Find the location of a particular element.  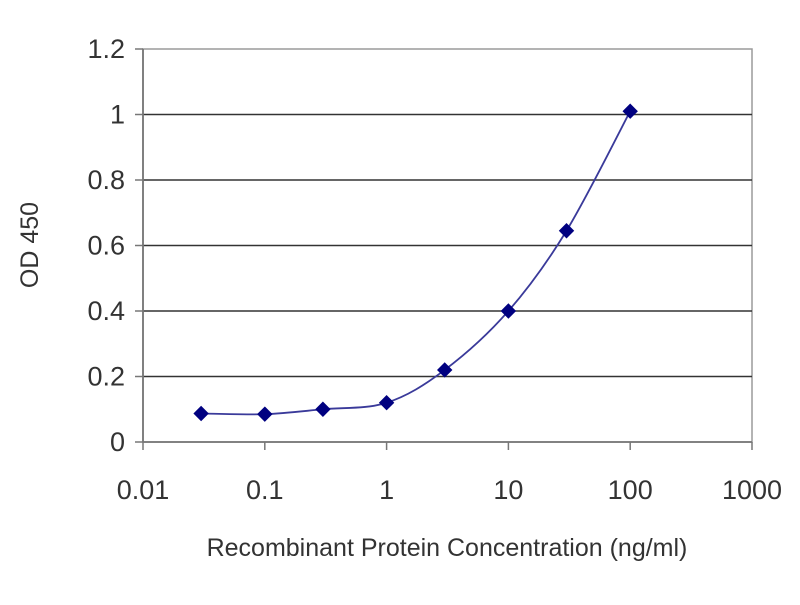

y-tick-label: 0.8 is located at coordinates (106, 180).